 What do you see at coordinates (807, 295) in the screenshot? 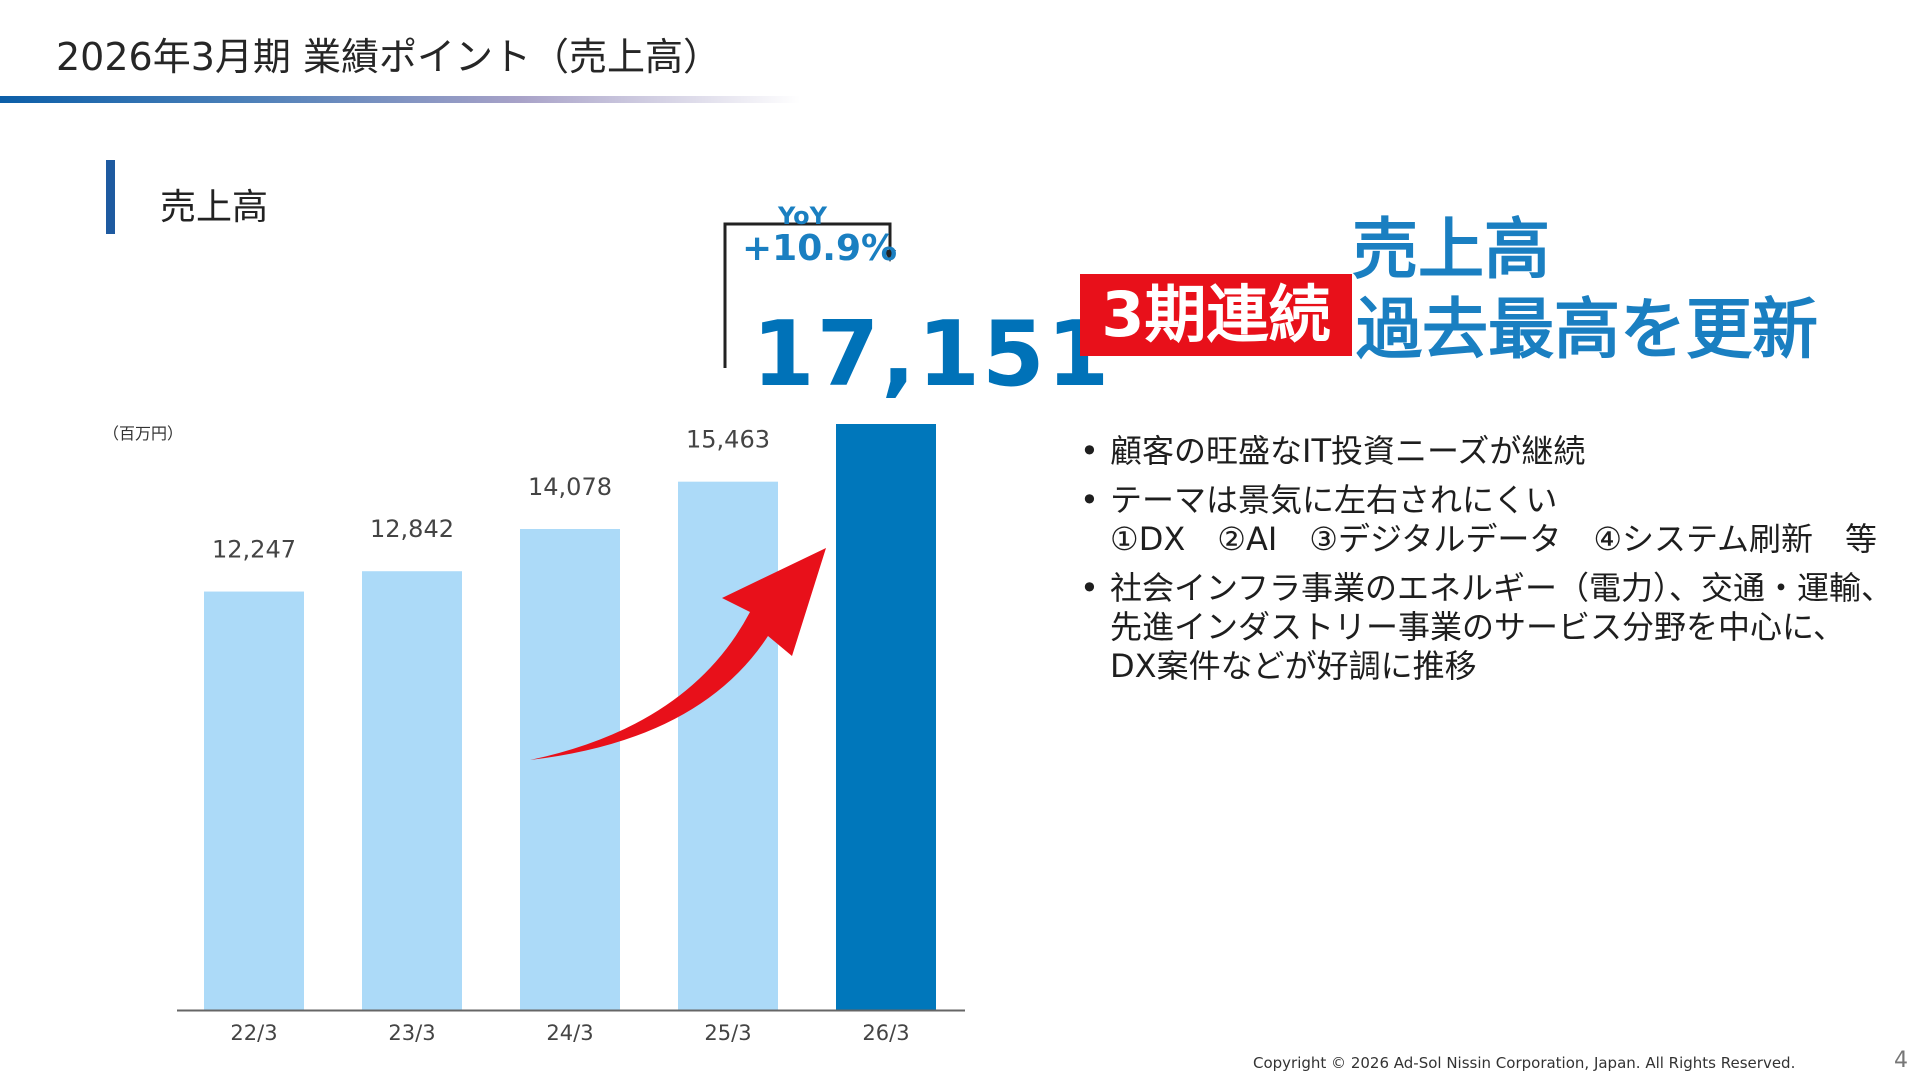
I see `yoy-bracket` at bounding box center [807, 295].